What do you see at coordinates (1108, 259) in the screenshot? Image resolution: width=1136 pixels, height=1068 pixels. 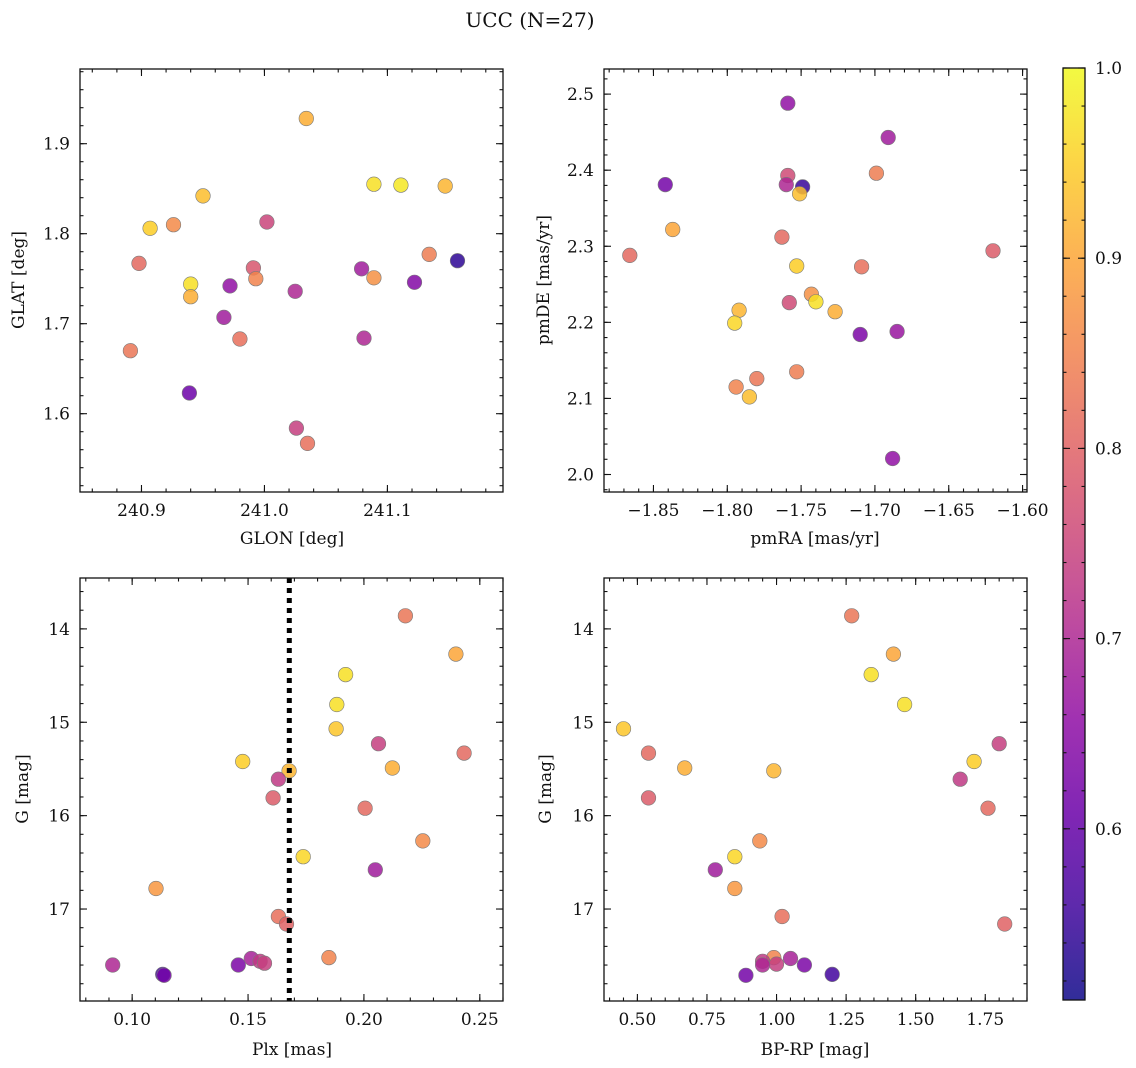 I see `colorbar-tick-label: 0.9` at bounding box center [1108, 259].